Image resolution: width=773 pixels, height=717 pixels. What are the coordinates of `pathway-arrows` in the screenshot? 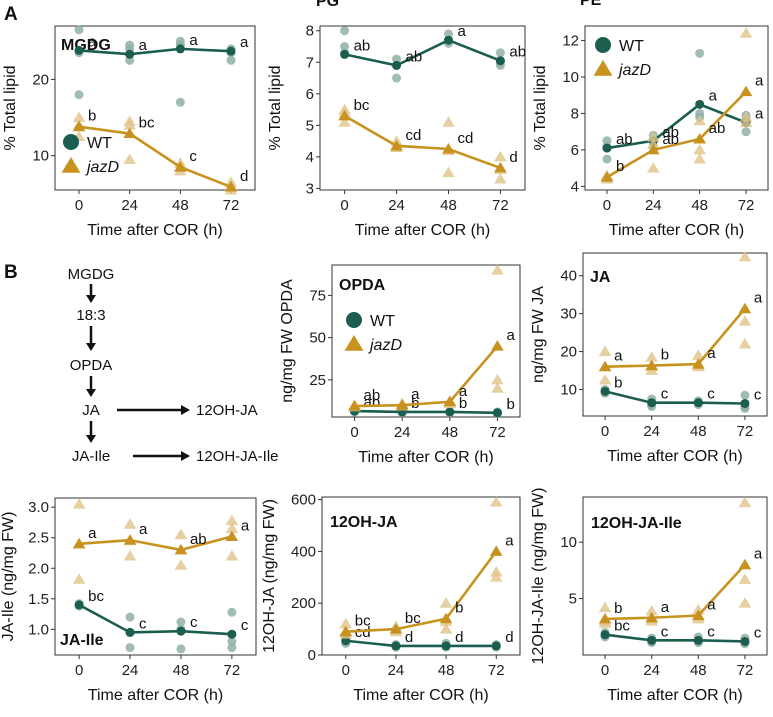 It's located at (138, 372).